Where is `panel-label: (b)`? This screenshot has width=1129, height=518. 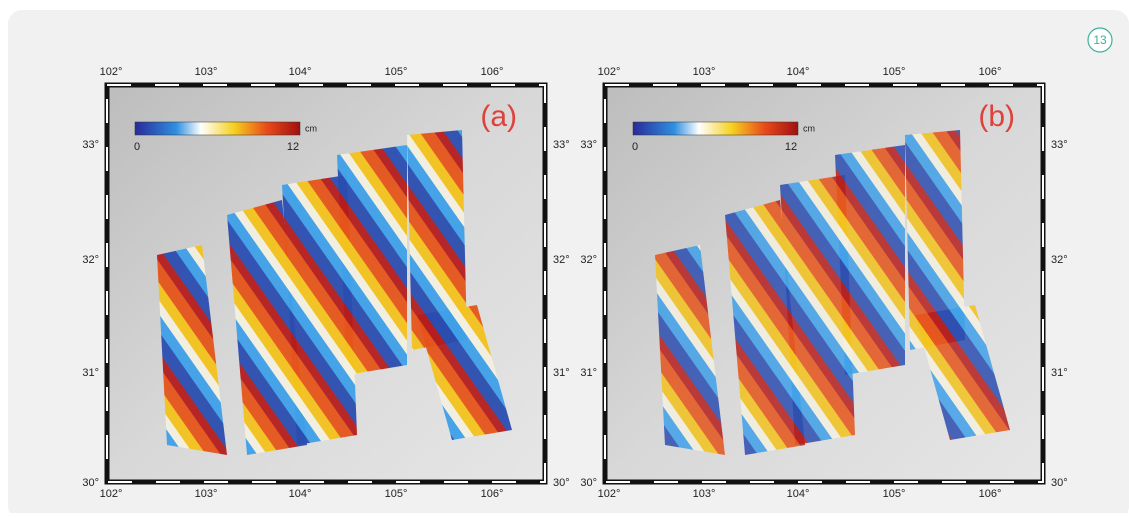 panel-label: (b) is located at coordinates (996, 116).